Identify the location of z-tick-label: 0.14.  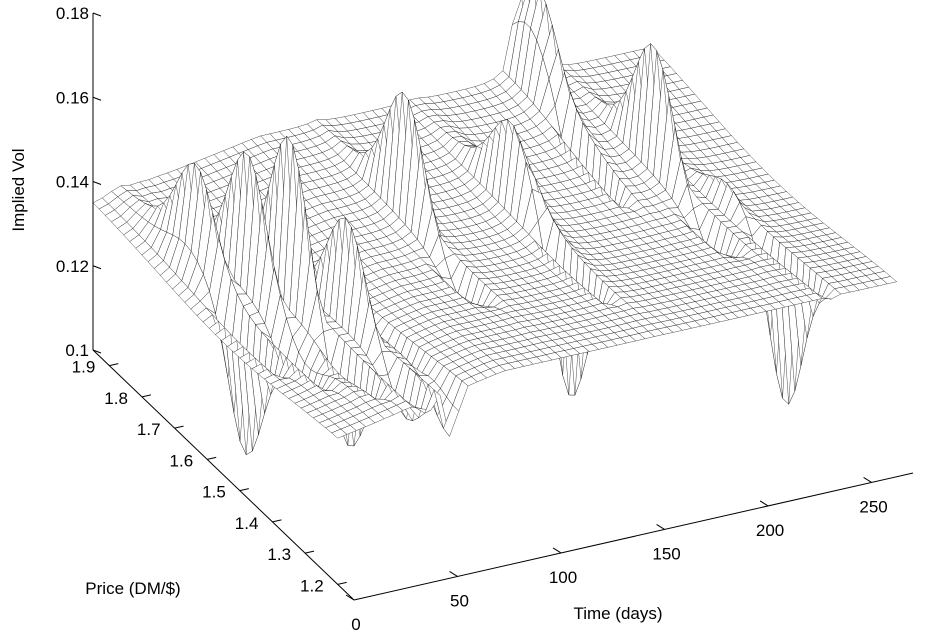
(72, 182).